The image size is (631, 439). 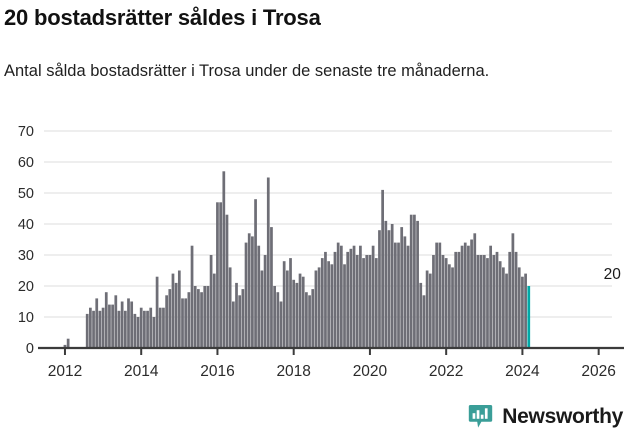 I want to click on annotation-group: 2020, so click(x=613, y=274).